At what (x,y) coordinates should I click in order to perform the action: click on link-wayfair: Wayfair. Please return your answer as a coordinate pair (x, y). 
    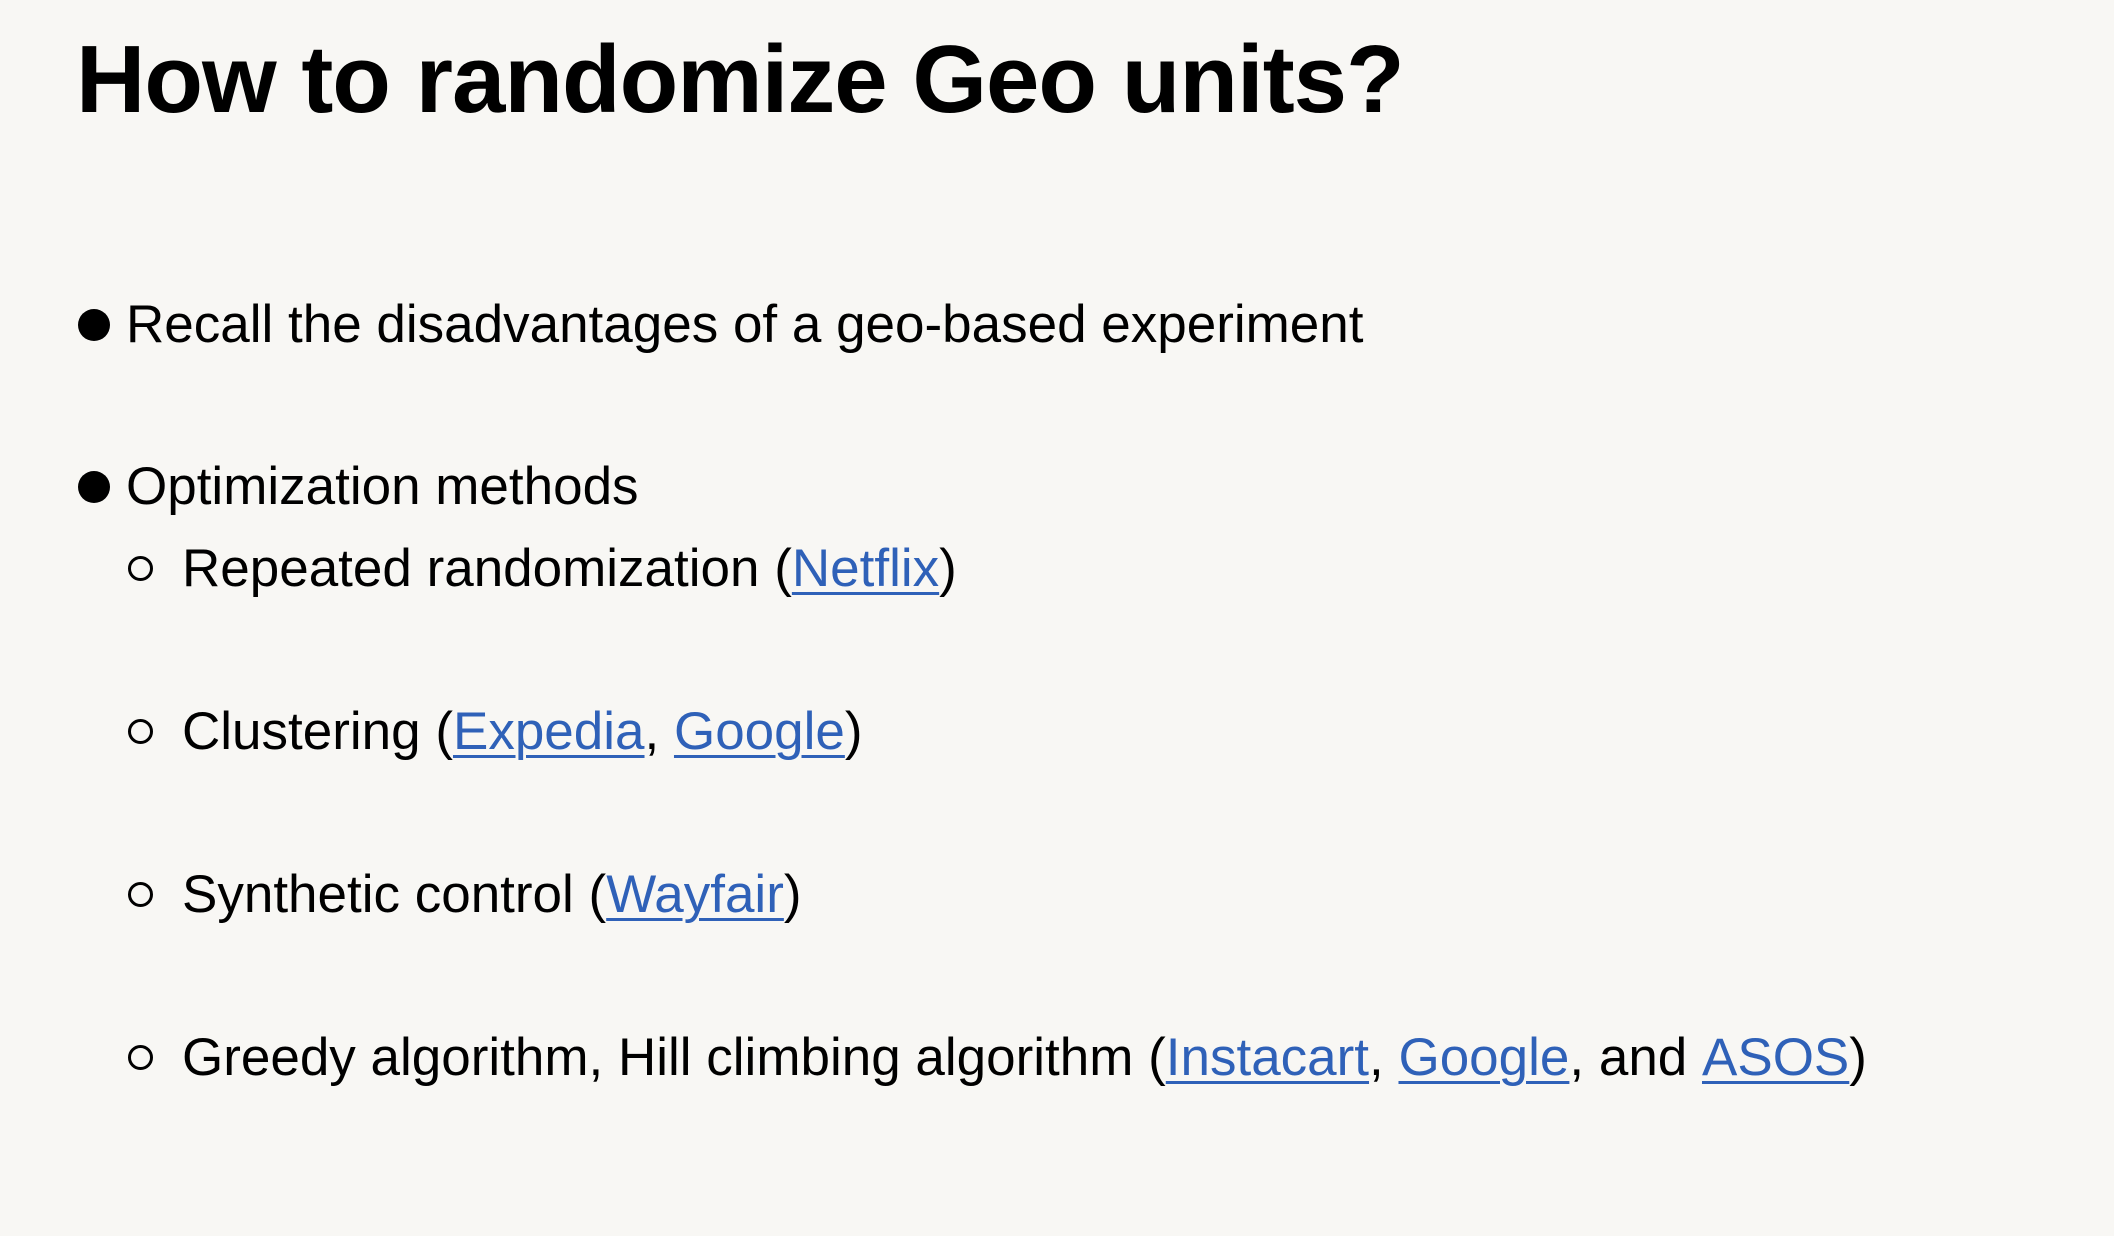
    Looking at the image, I should click on (695, 894).